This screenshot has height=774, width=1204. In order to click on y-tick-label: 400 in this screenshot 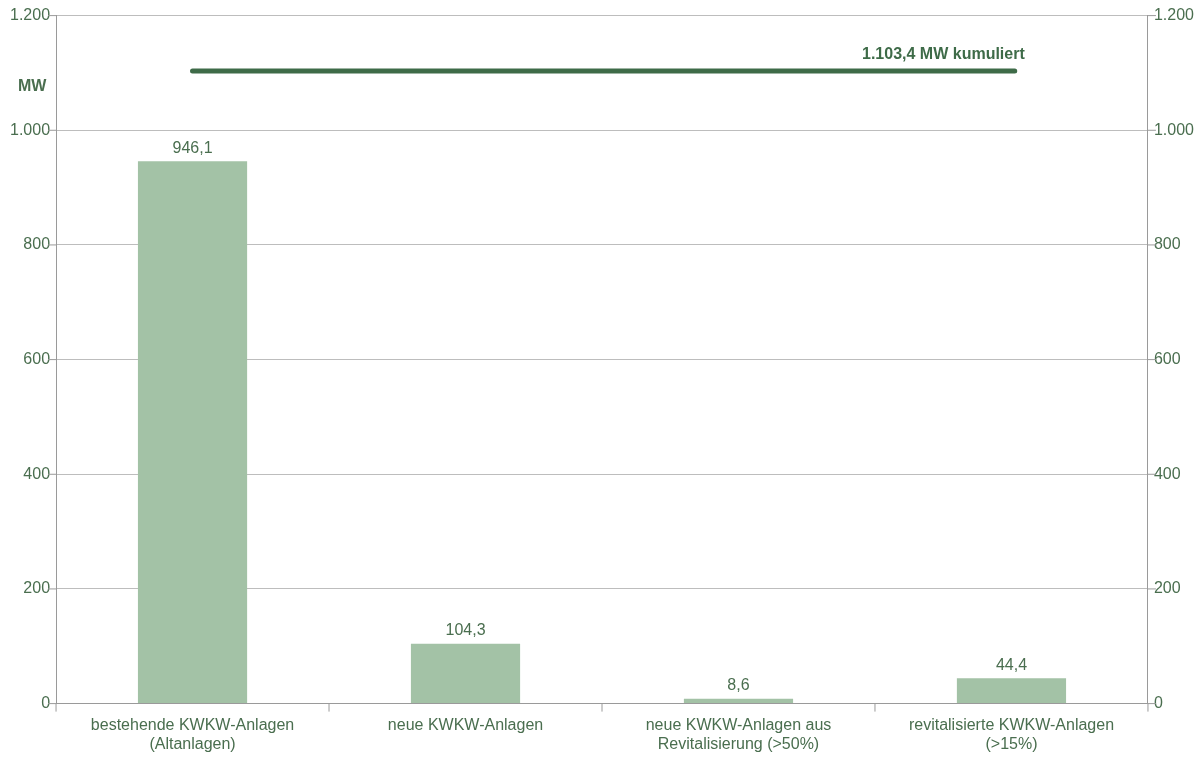, I will do `click(37, 473)`.